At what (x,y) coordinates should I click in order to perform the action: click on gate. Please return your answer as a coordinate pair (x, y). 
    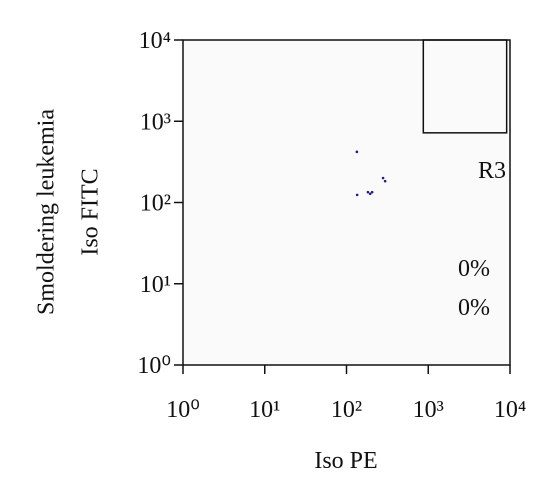
    Looking at the image, I should click on (465, 86).